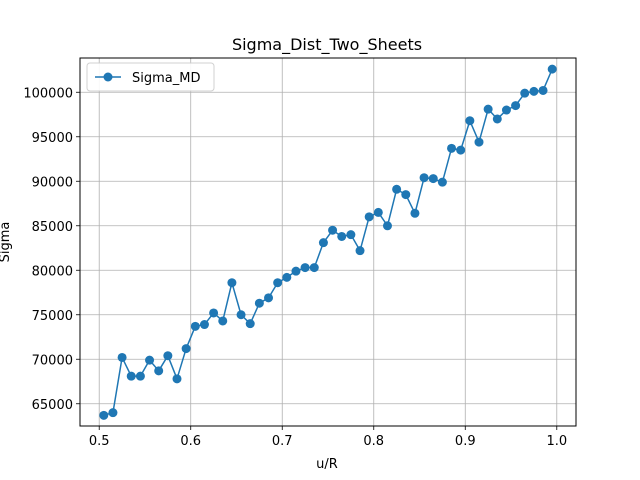 This screenshot has width=640, height=480. Describe the element at coordinates (328, 437) in the screenshot. I see `x-axis: 0.5 0.6 0.7 0.8 0.9 1.0` at that location.